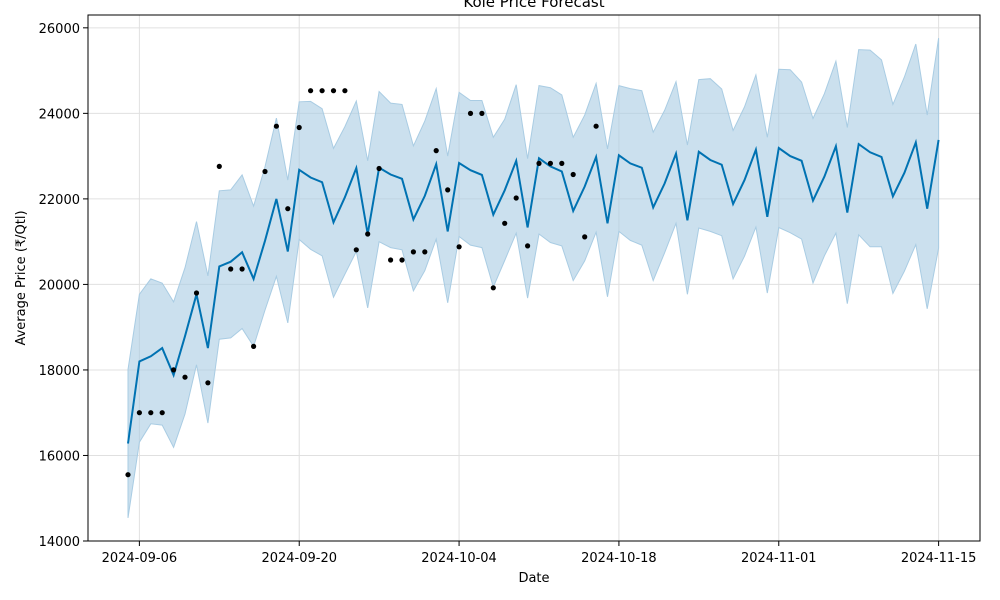 Image resolution: width=1000 pixels, height=600 pixels. What do you see at coordinates (59, 29) in the screenshot?
I see `y-tick-label: 26000` at bounding box center [59, 29].